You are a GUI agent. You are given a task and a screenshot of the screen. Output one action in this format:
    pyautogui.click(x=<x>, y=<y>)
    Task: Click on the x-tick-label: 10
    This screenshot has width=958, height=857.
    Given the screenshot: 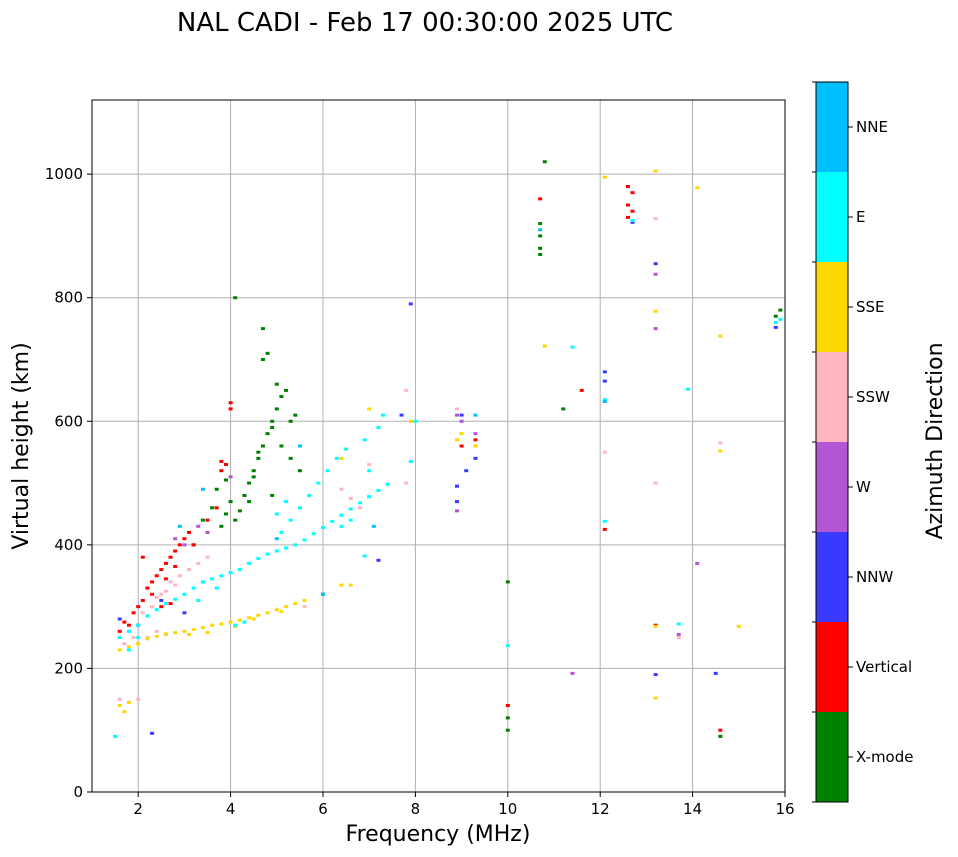 What is the action you would take?
    pyautogui.click(x=507, y=809)
    